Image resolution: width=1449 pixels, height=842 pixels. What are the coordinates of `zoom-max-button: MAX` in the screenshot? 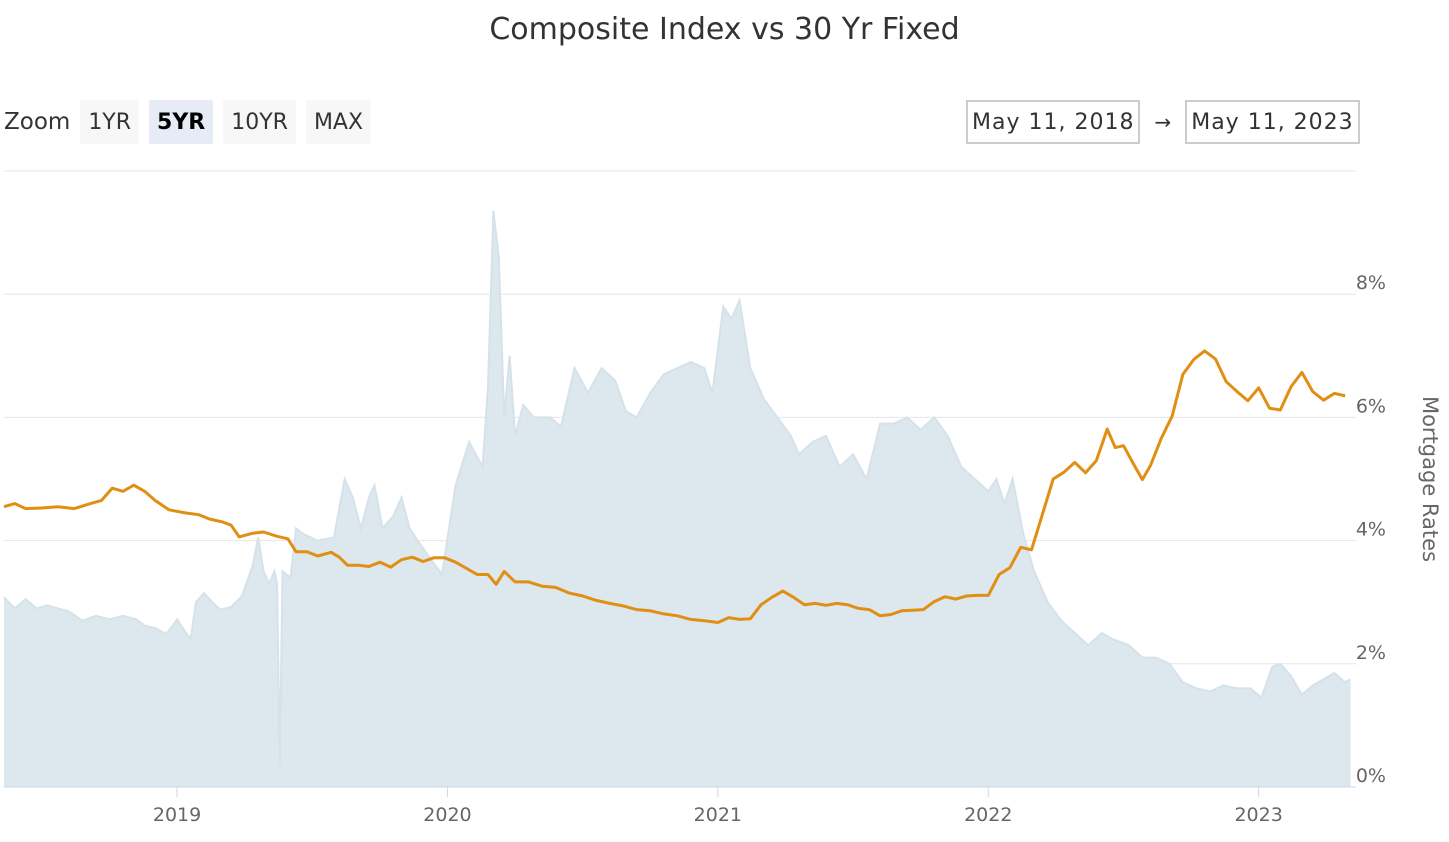 It's located at (338, 122).